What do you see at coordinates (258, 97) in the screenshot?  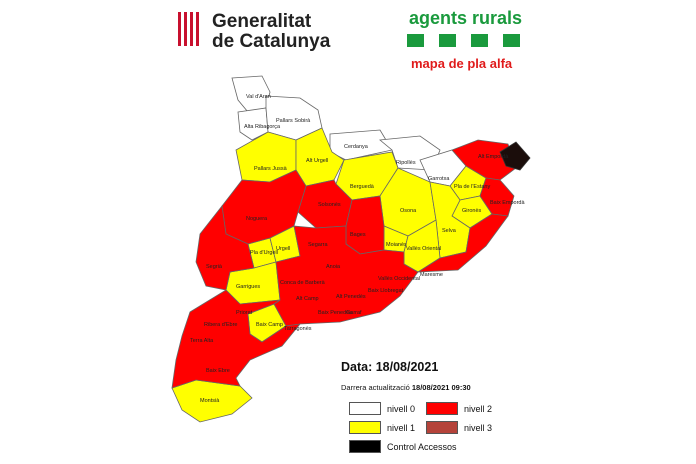 I see `region-label: Val d'Aran` at bounding box center [258, 97].